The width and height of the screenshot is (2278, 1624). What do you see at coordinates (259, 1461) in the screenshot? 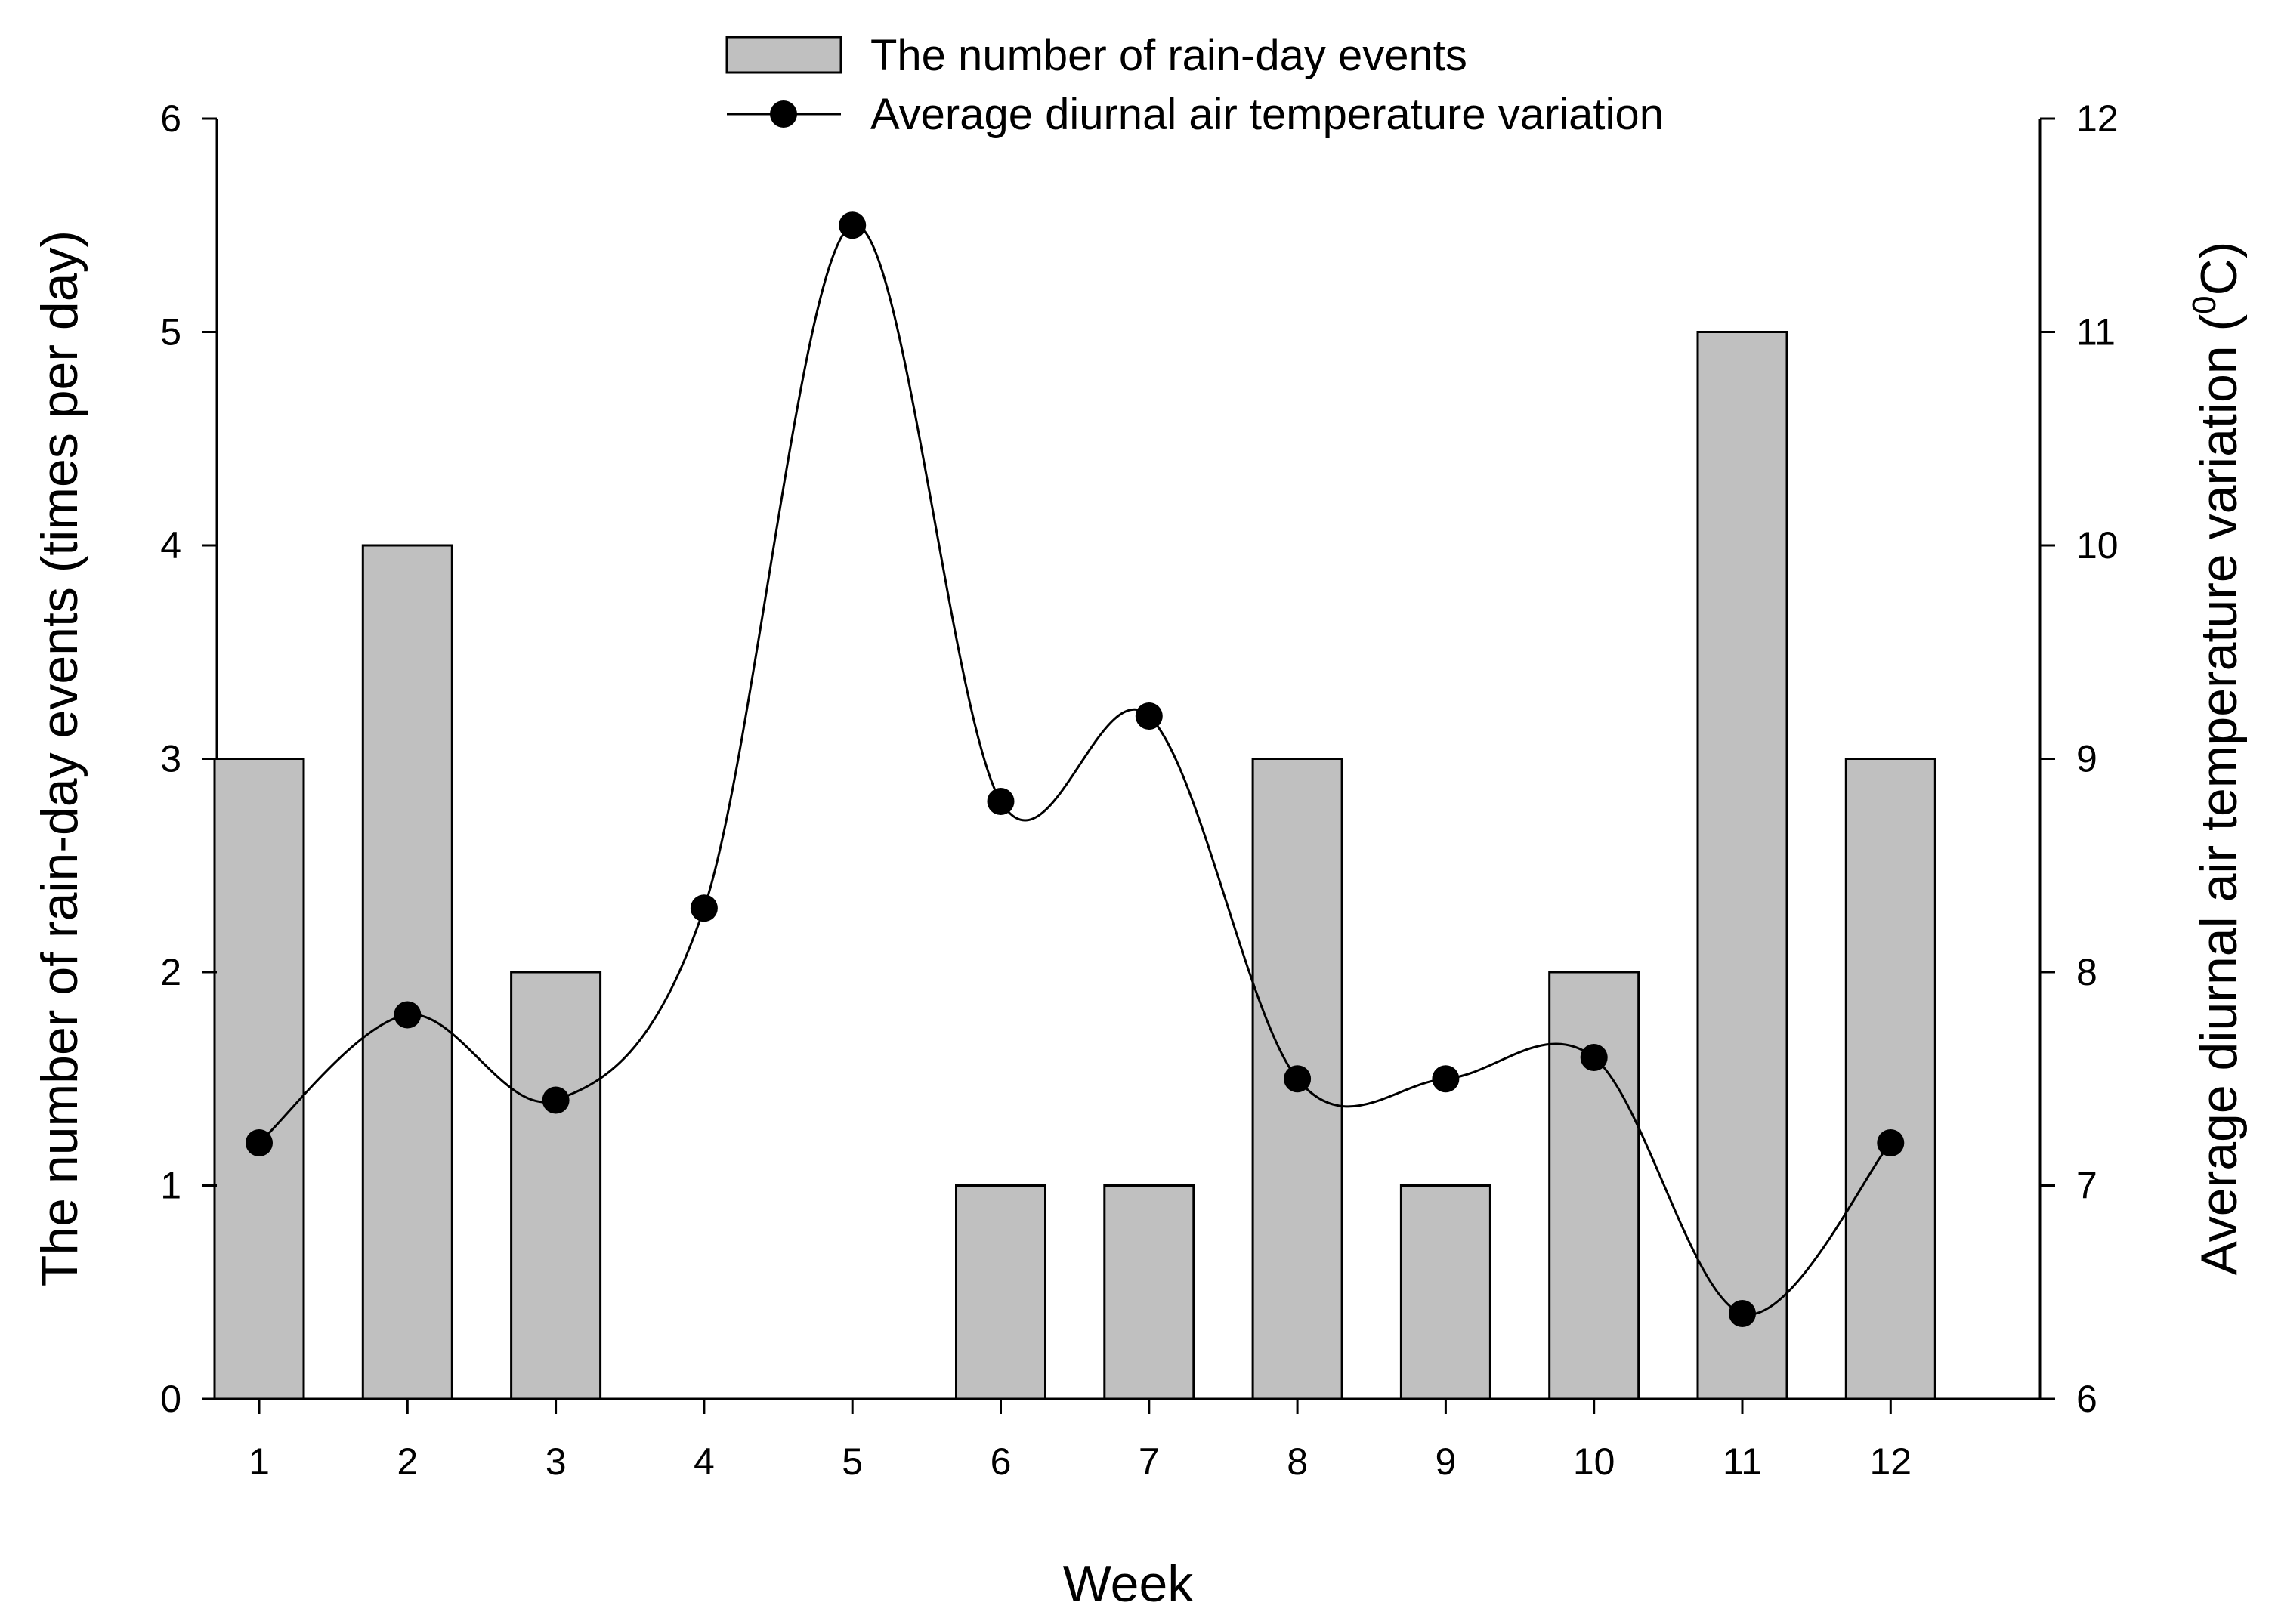
I see `x-tick-label-1: 1` at bounding box center [259, 1461].